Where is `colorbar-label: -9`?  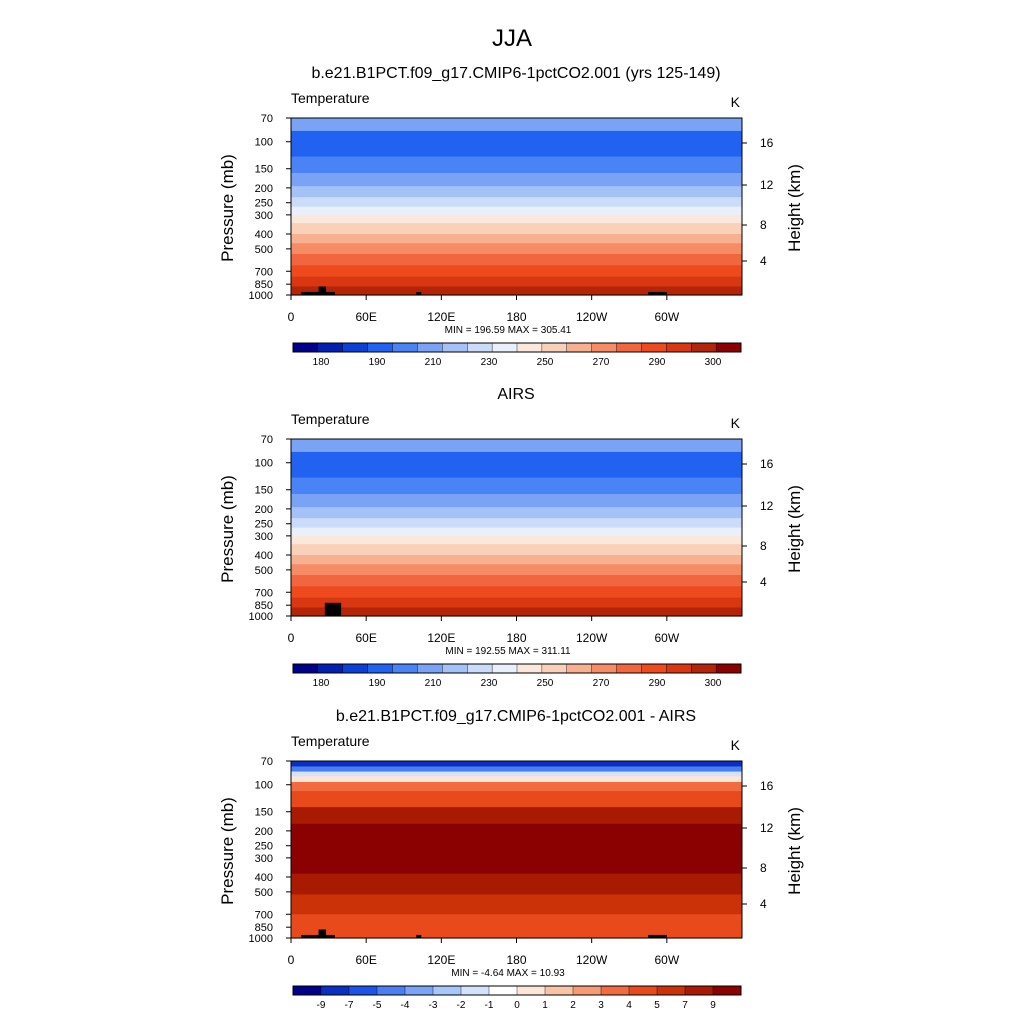 colorbar-label: -9 is located at coordinates (321, 1005).